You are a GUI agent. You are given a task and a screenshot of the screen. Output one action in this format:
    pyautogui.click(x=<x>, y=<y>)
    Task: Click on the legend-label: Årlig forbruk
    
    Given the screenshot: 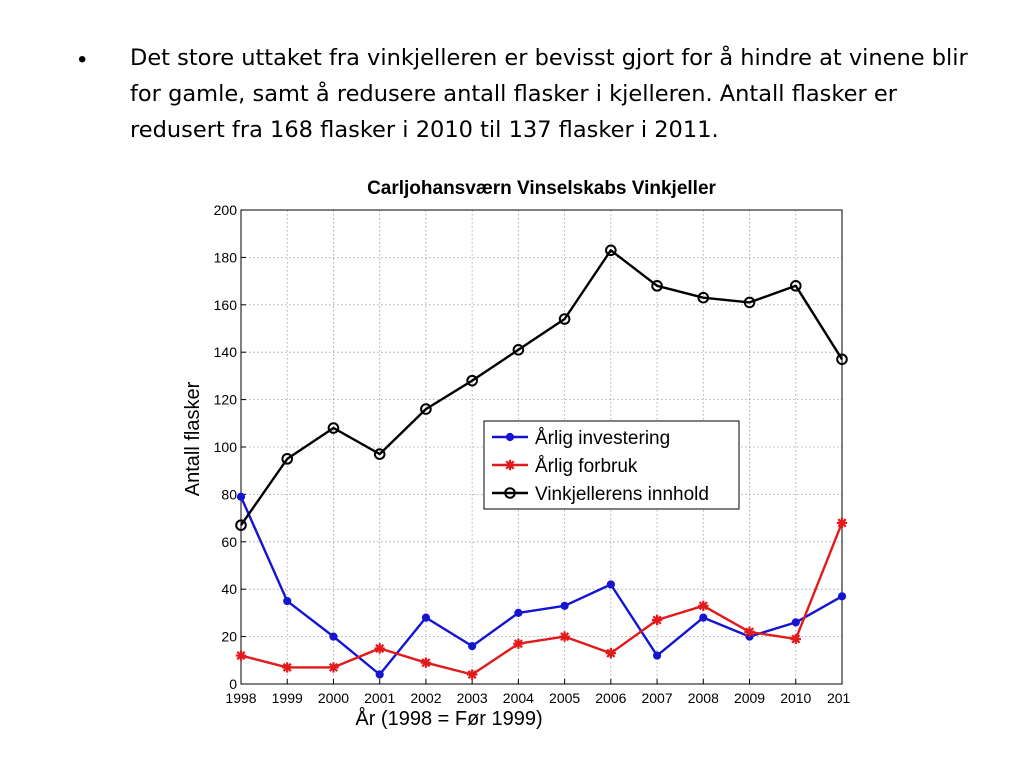 What is the action you would take?
    pyautogui.click(x=586, y=466)
    